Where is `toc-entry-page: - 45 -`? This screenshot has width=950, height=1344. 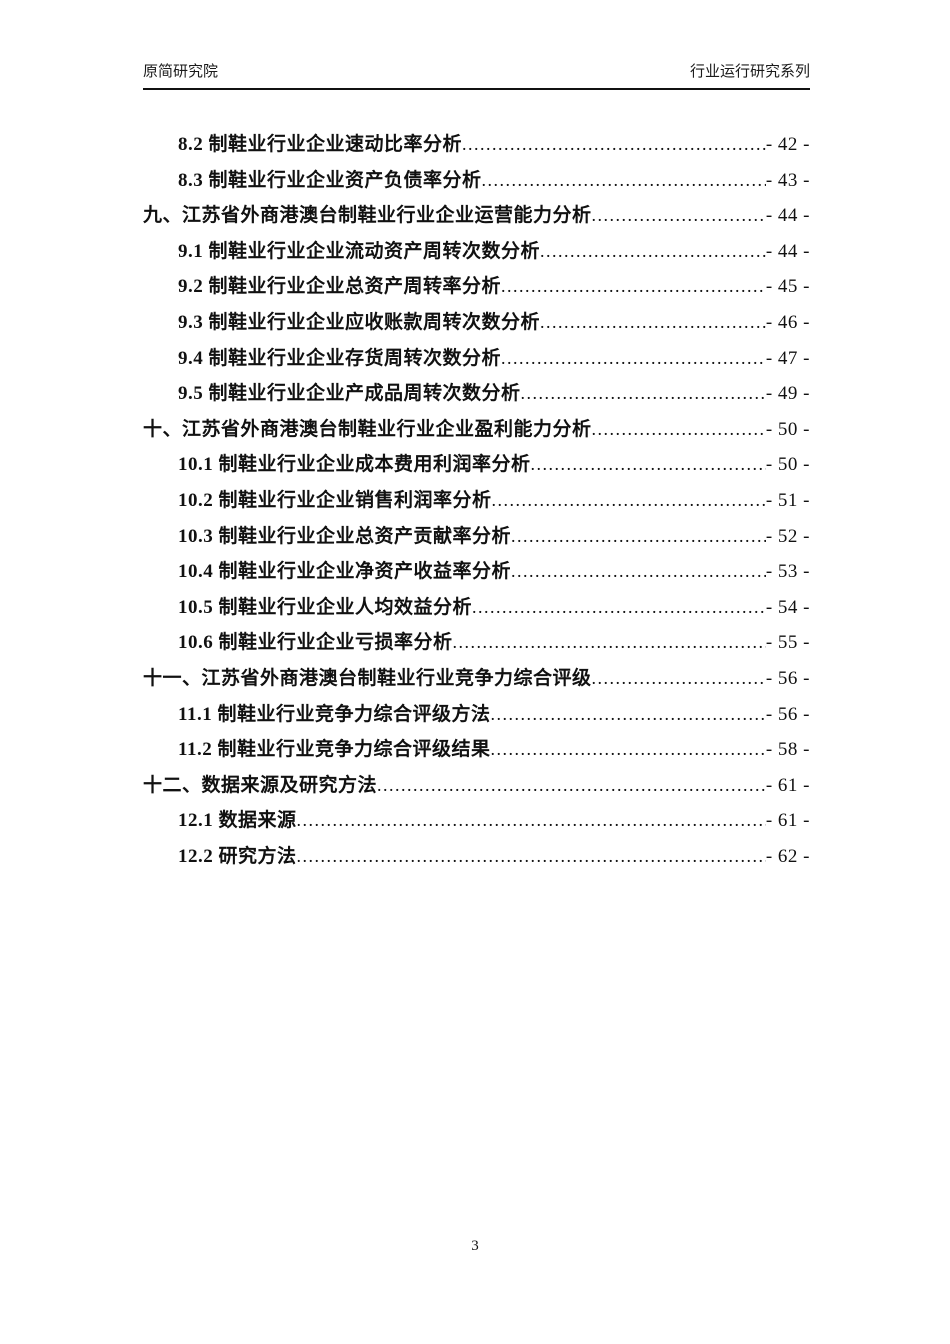 toc-entry-page: - 45 - is located at coordinates (787, 287).